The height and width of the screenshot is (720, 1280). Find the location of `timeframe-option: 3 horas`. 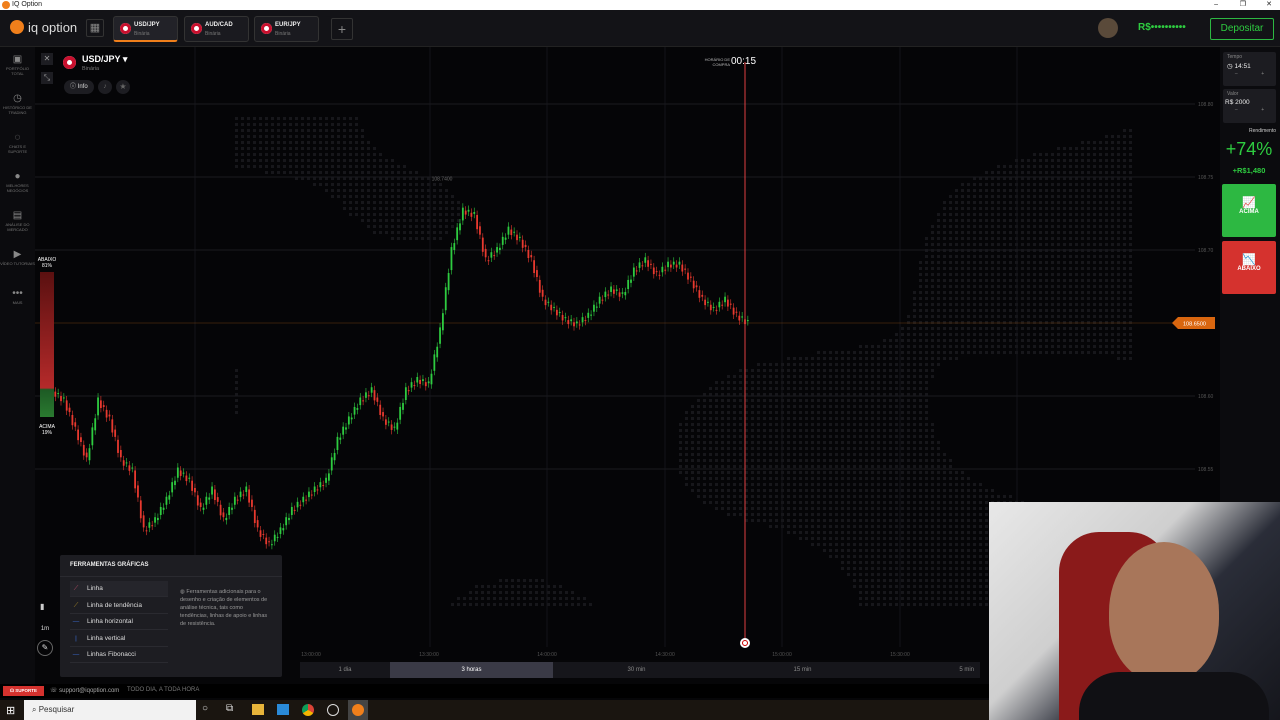

timeframe-option: 3 horas is located at coordinates (471, 670).